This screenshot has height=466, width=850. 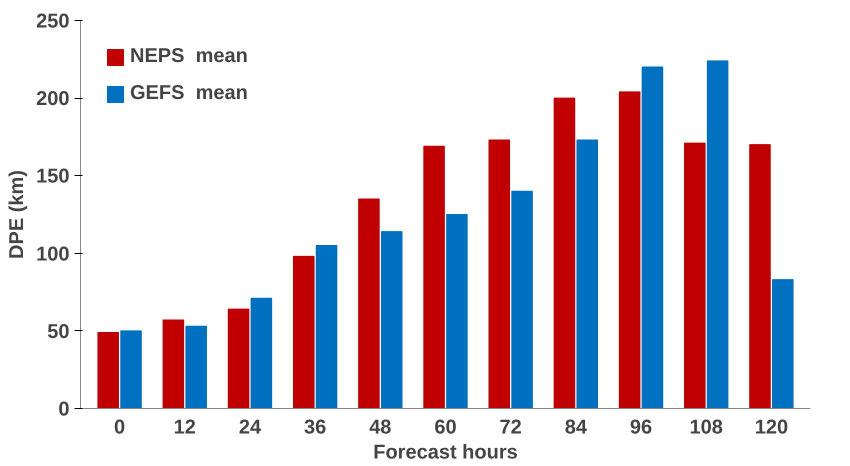 I want to click on y-tick-label: 50, so click(x=58, y=331).